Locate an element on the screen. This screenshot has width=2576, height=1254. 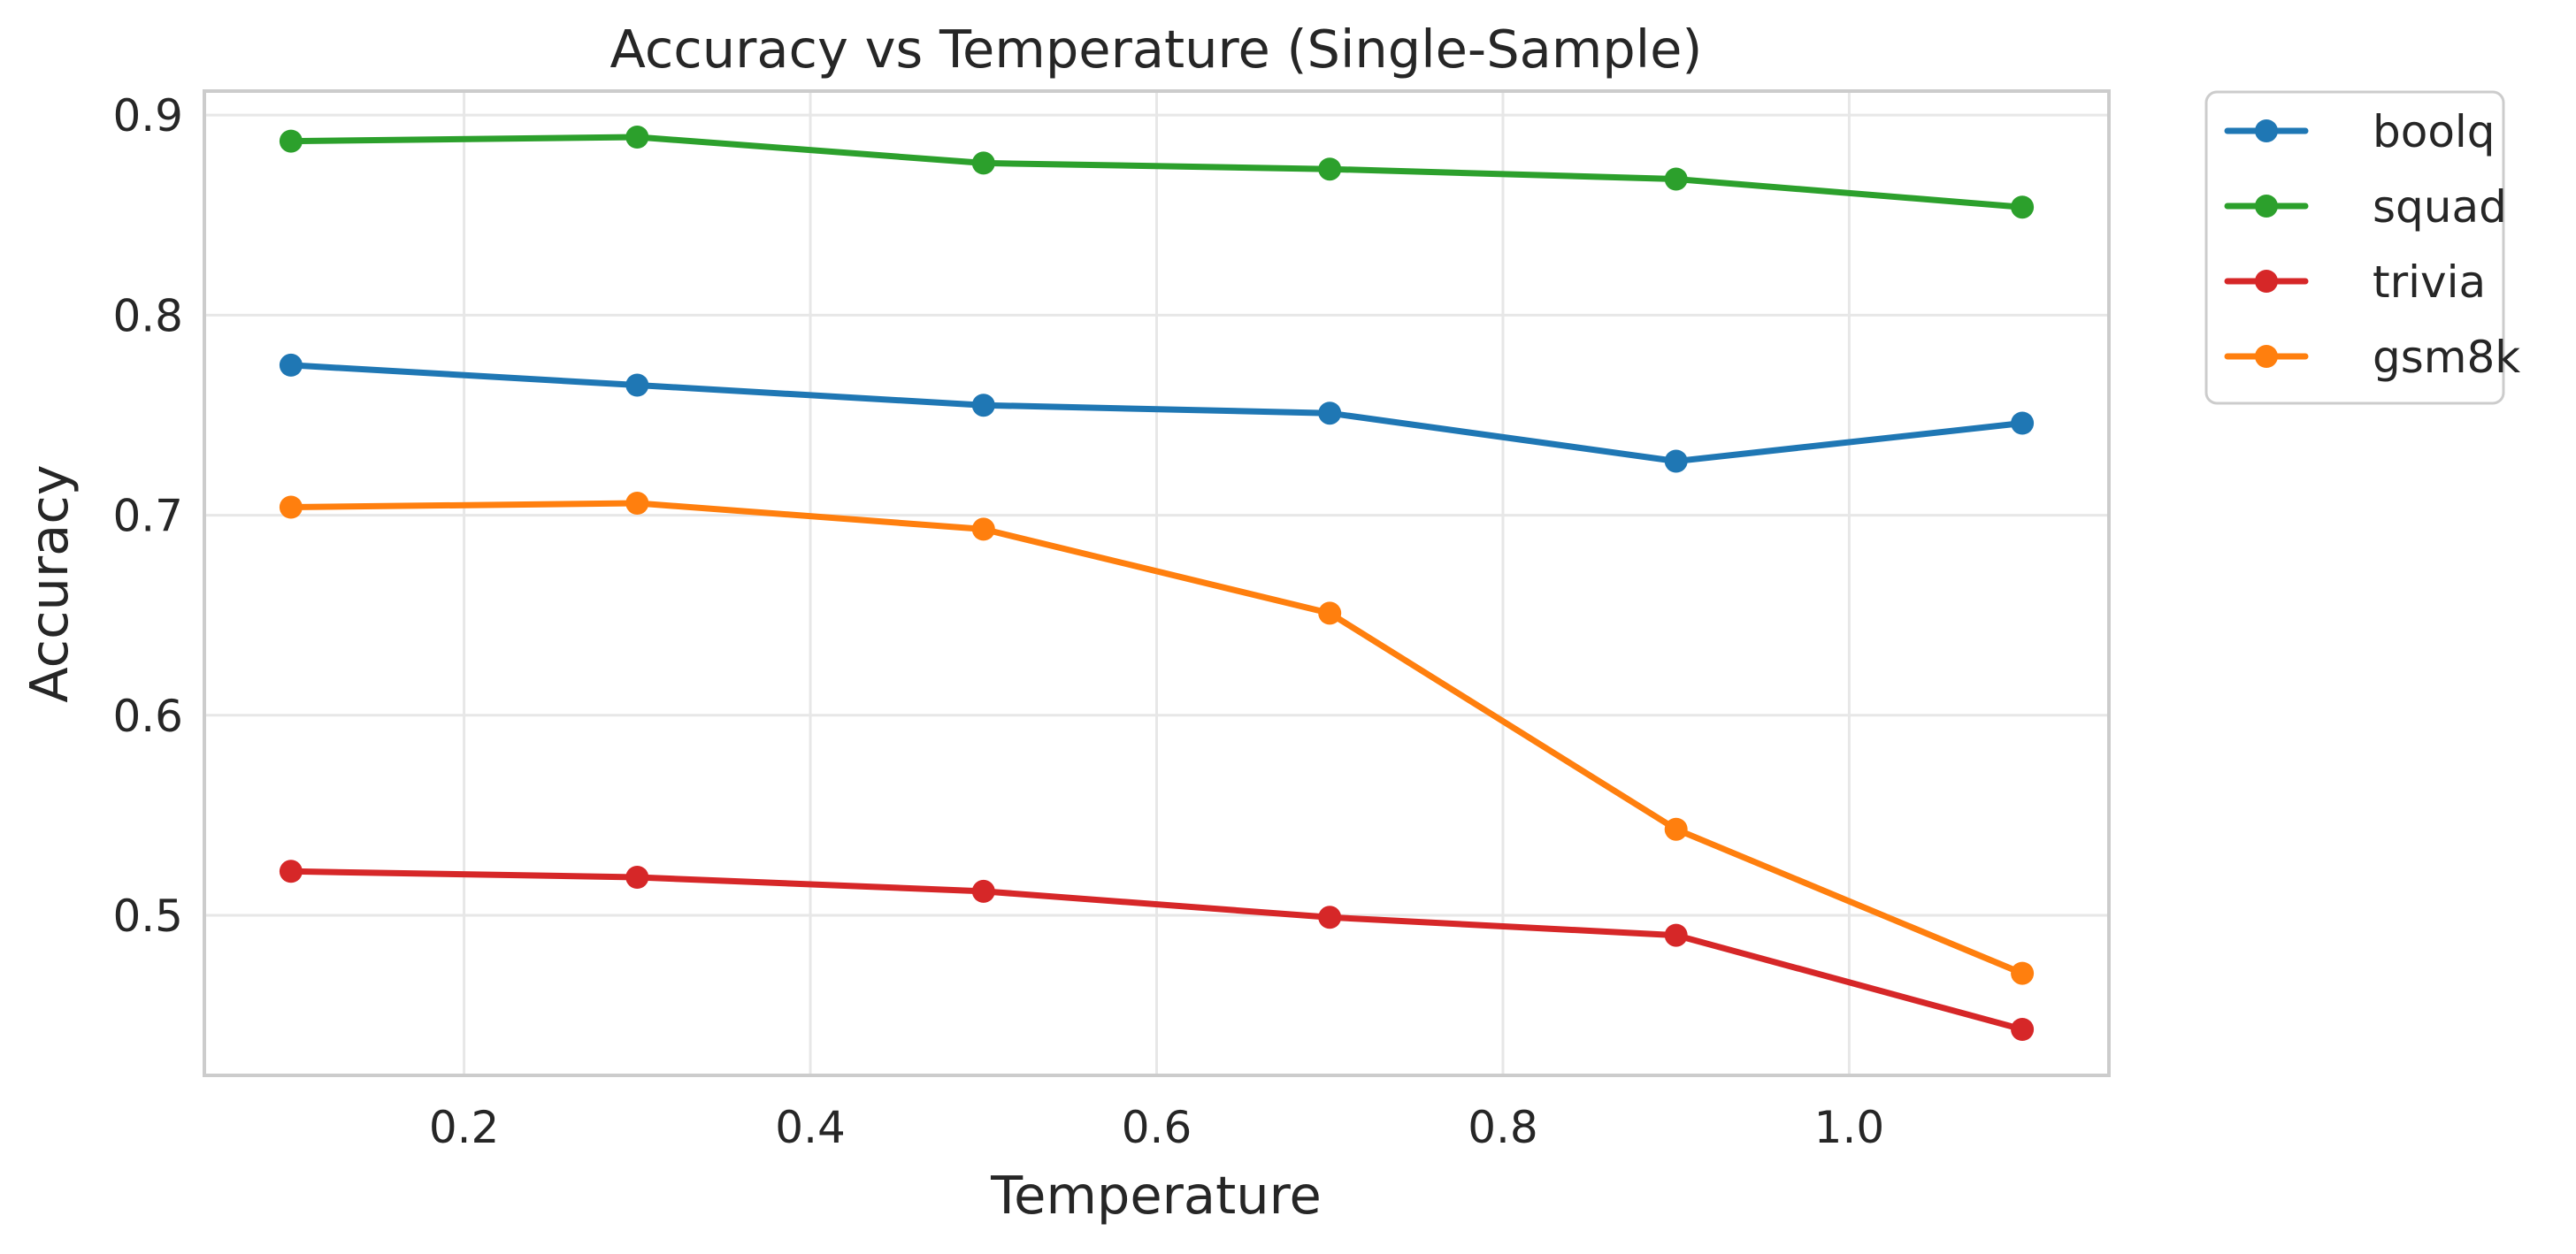
series-line-squad is located at coordinates (1157, 172).